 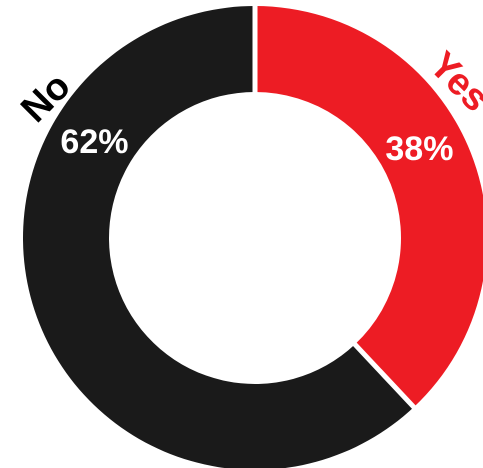 What do you see at coordinates (94, 142) in the screenshot?
I see `value-label-no: 62%` at bounding box center [94, 142].